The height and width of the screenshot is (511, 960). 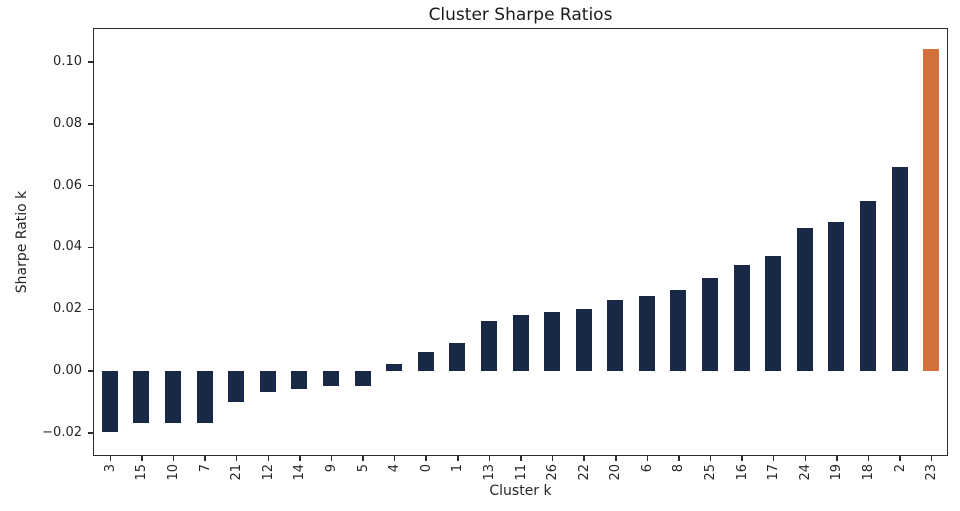 I want to click on x-tick-label-text: 11, so click(x=521, y=472).